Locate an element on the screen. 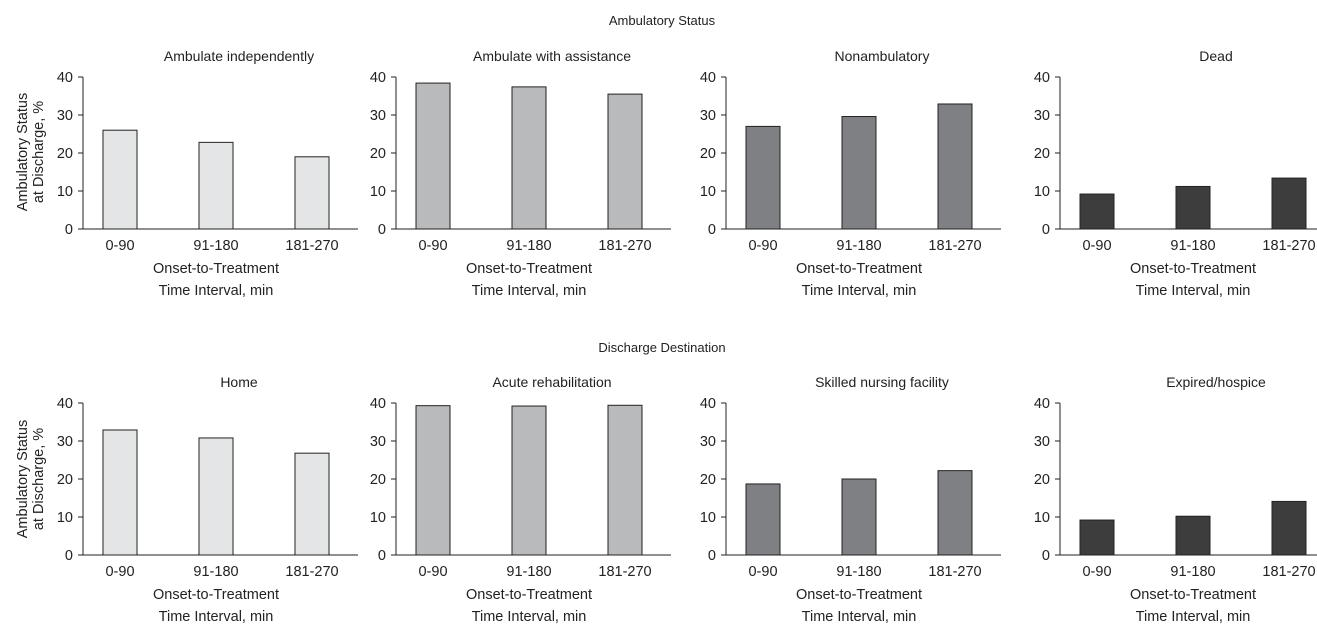  chart-title: Home is located at coordinates (239, 382).